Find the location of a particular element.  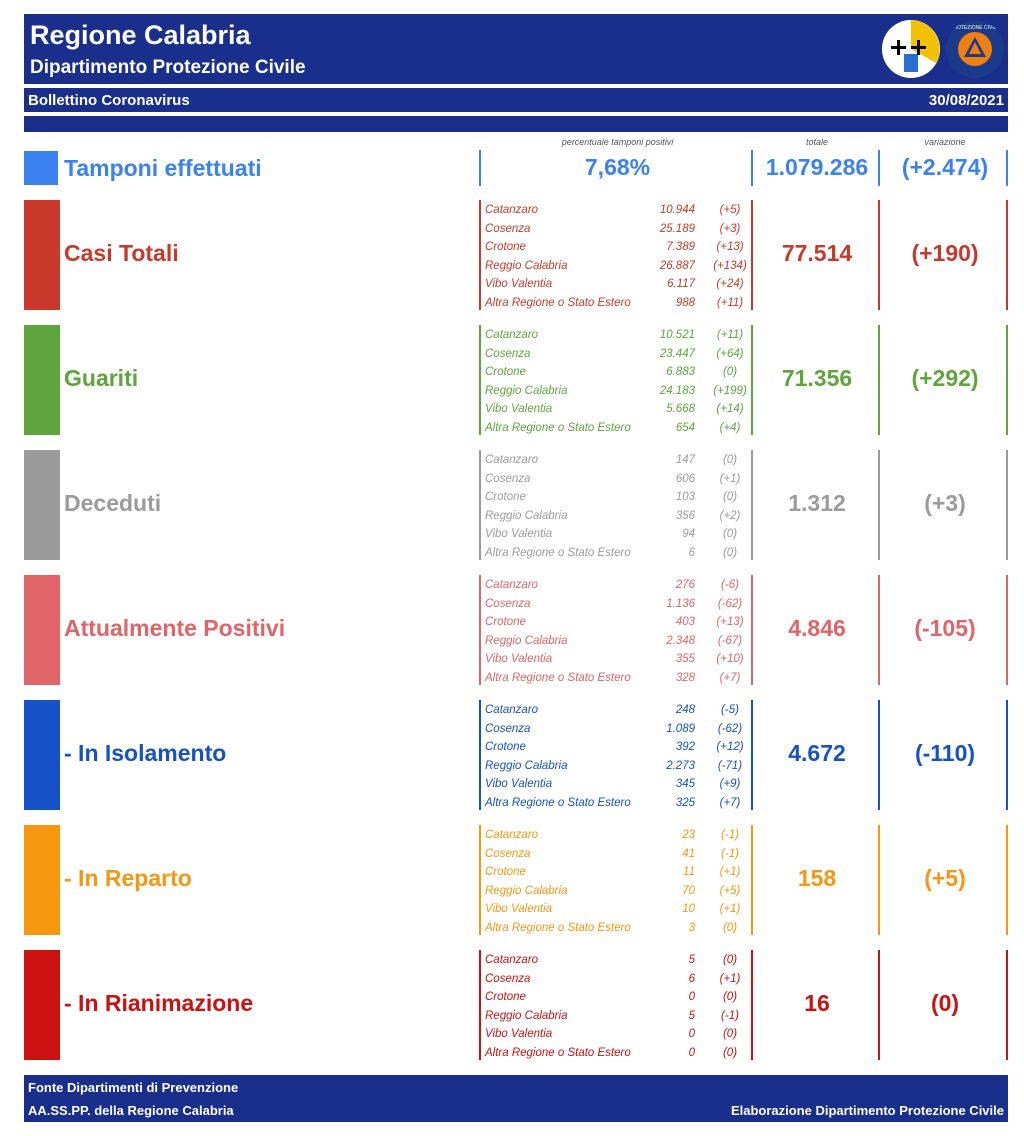

province-delta: (+2) is located at coordinates (730, 515).